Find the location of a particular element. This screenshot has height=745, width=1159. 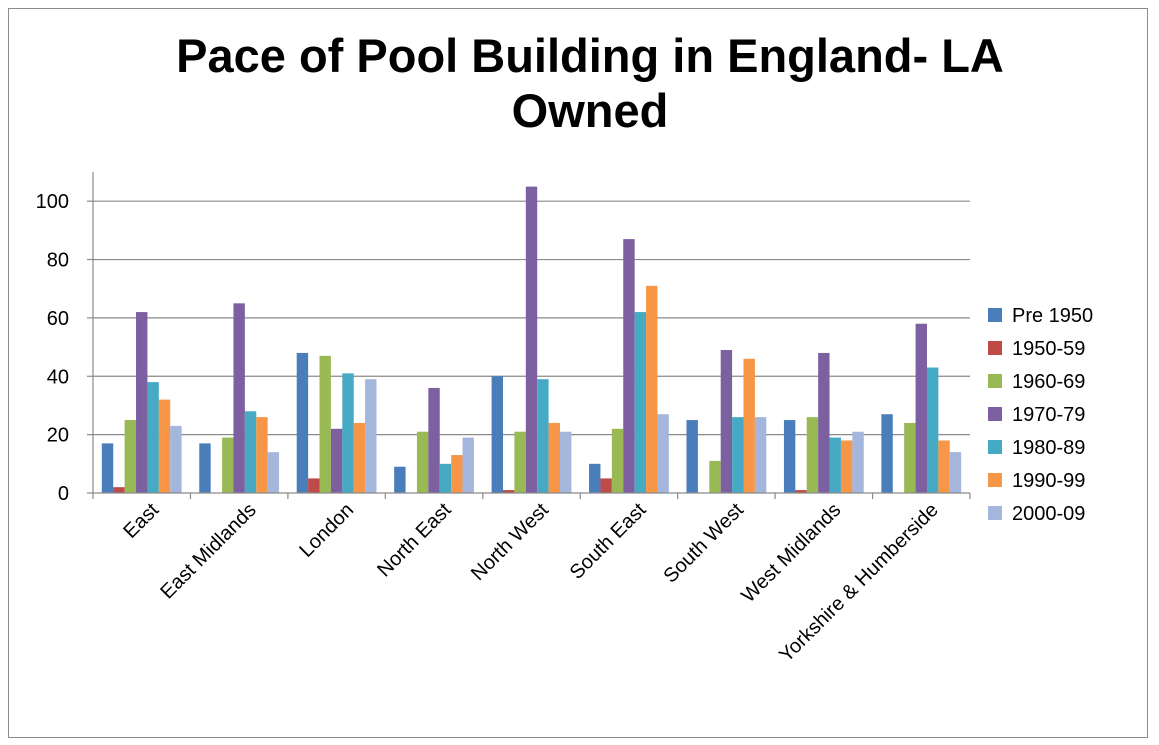

y-tick-label: 20 is located at coordinates (58, 436).